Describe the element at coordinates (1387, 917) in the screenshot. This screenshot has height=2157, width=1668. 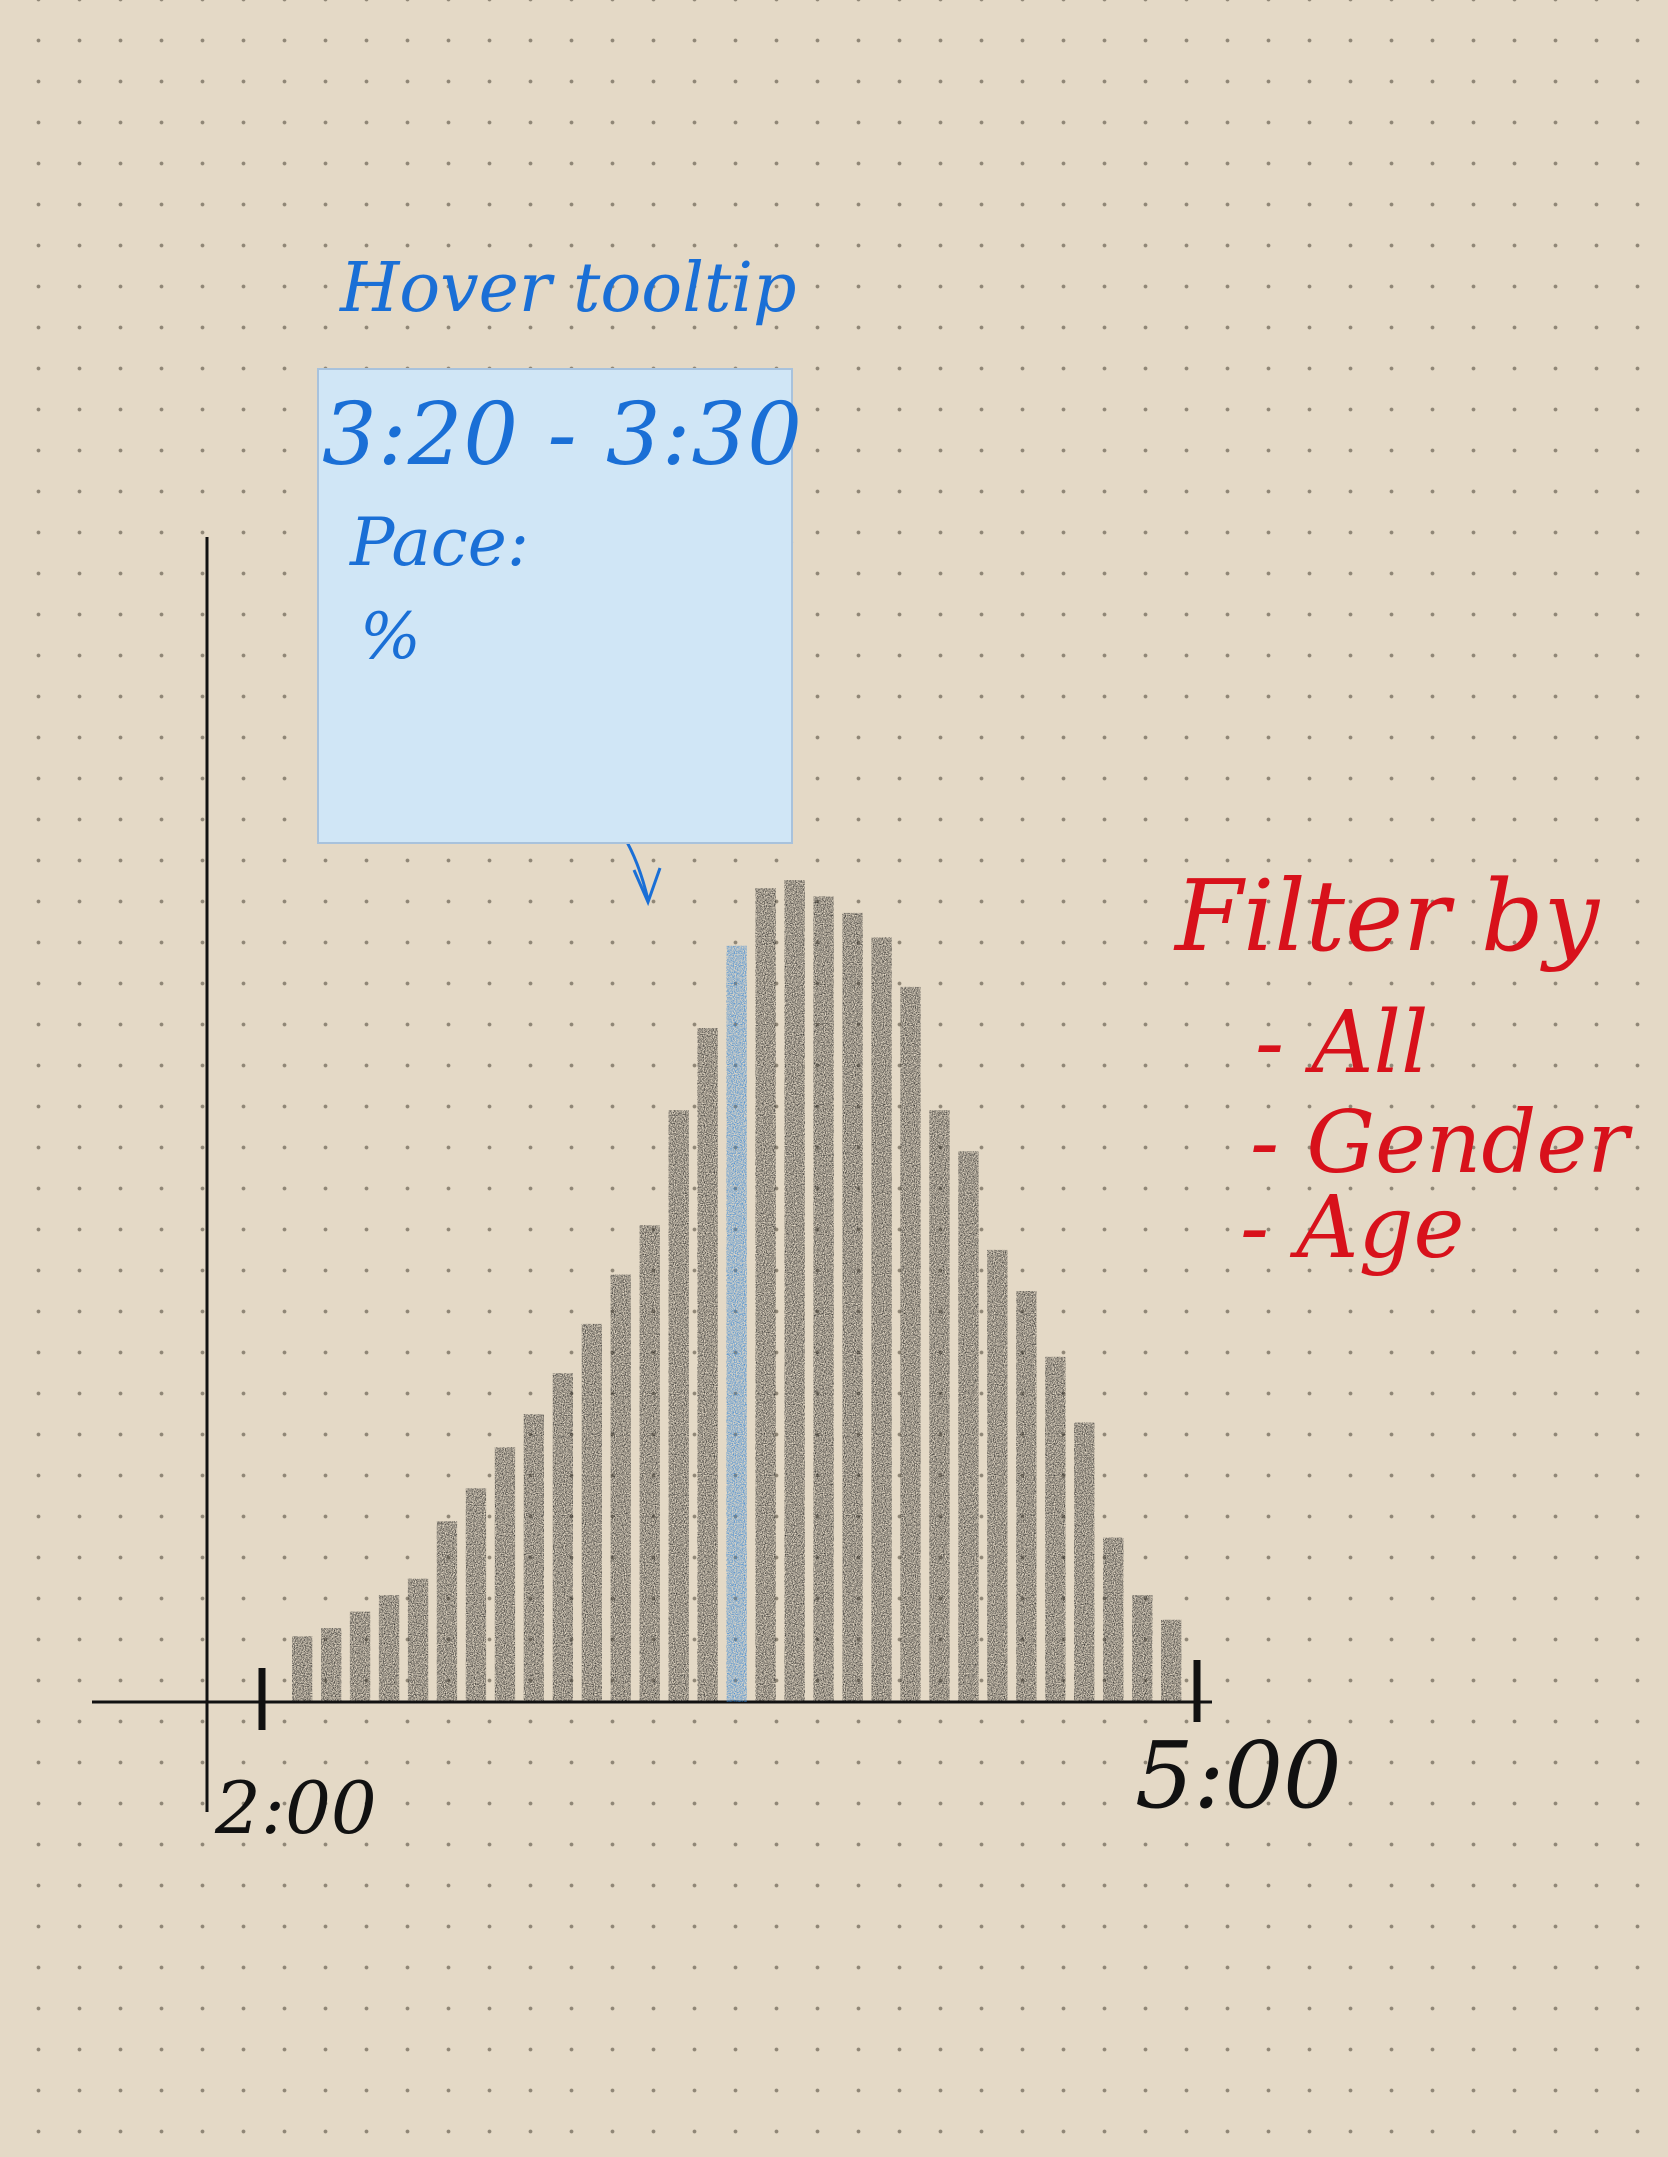
I see `filter-title: Filter by` at that location.